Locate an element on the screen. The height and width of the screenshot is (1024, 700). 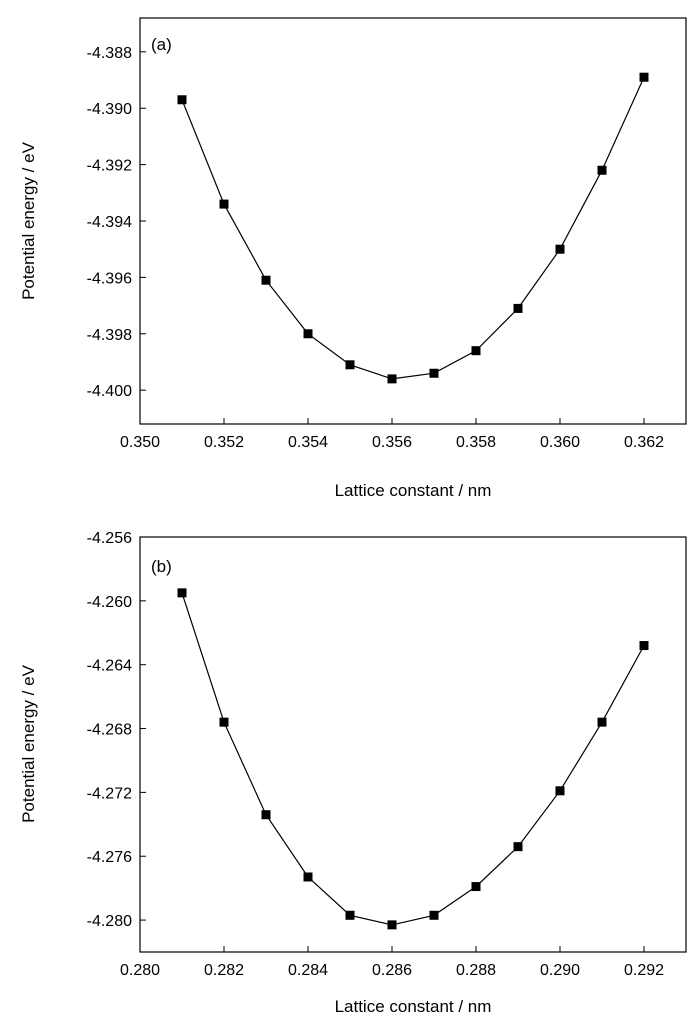
panel-label-a: (a) is located at coordinates (161, 44).